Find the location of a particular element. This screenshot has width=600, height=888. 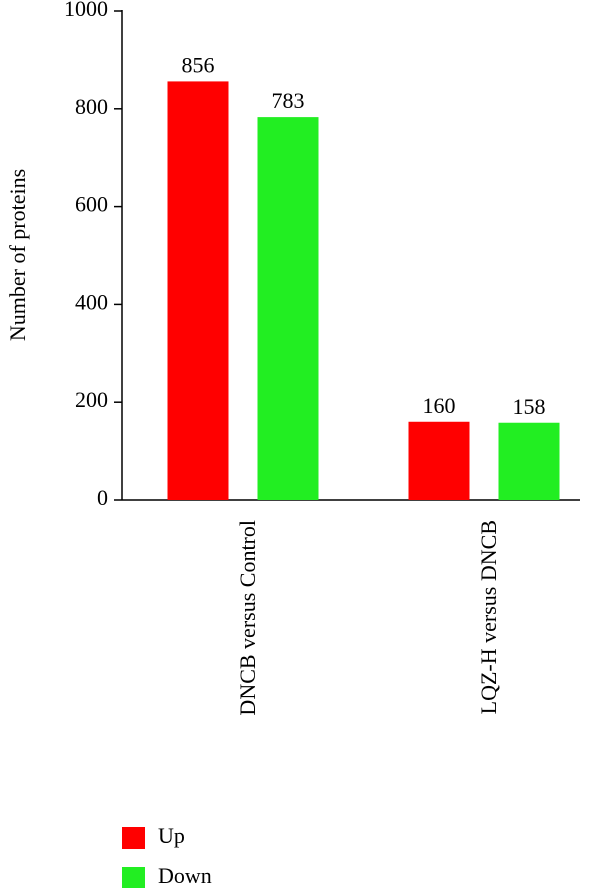

value-label: 160 is located at coordinates (439, 405).